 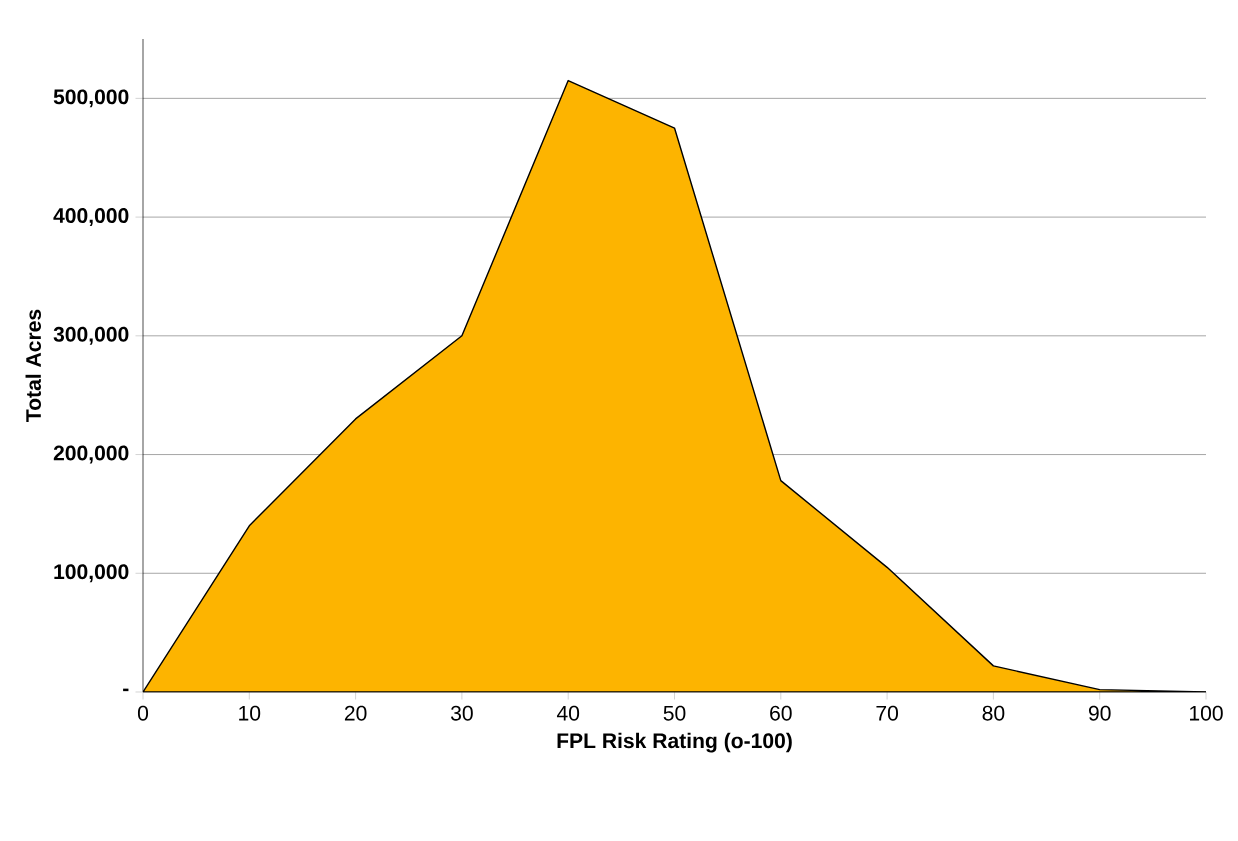 I want to click on y-tick-label: 100,000, so click(x=91, y=573).